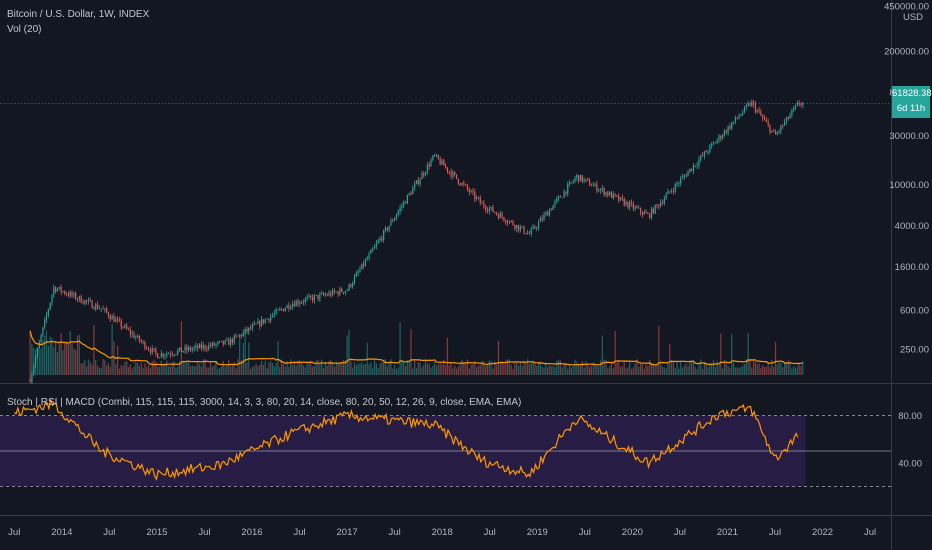 This screenshot has height=550, width=932. I want to click on symbol-title: Bitcoin / U.S. Dollar, 1W, INDEX, so click(78, 14).